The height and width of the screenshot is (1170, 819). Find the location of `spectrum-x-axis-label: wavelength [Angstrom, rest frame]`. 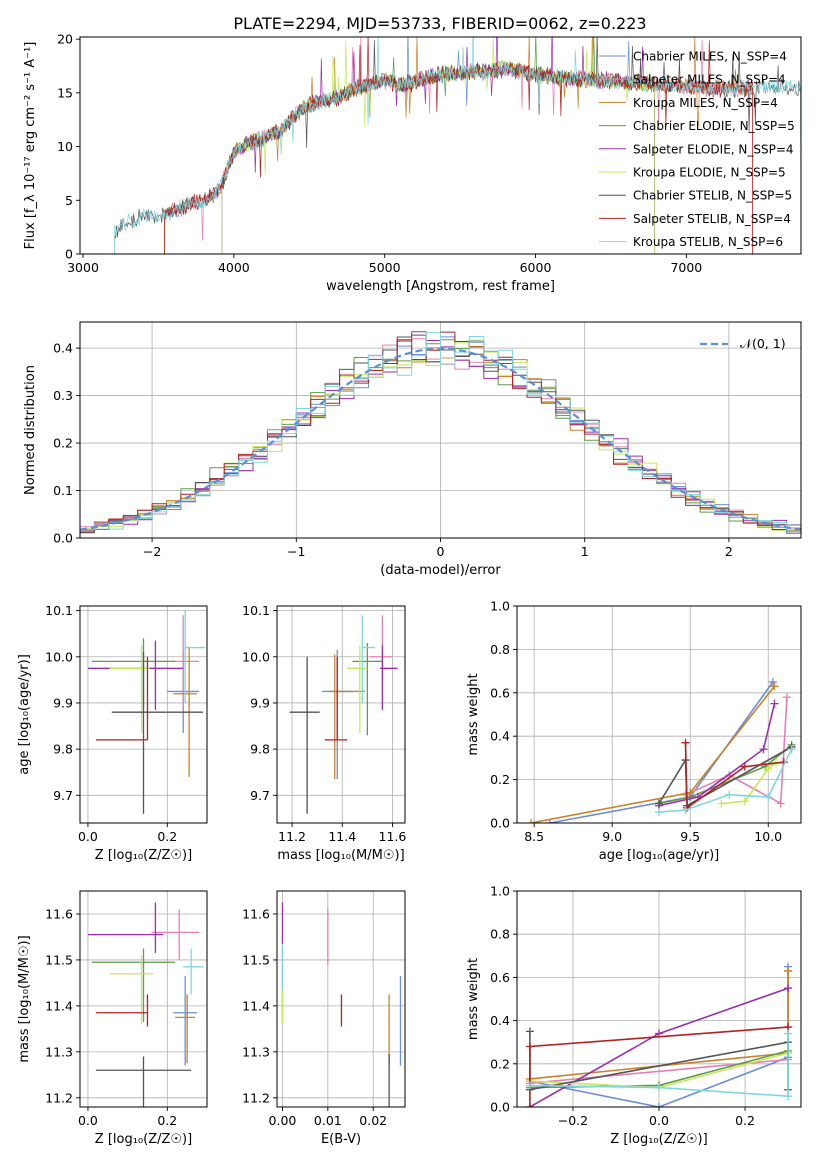

spectrum-x-axis-label: wavelength [Angstrom, rest frame] is located at coordinates (440, 286).